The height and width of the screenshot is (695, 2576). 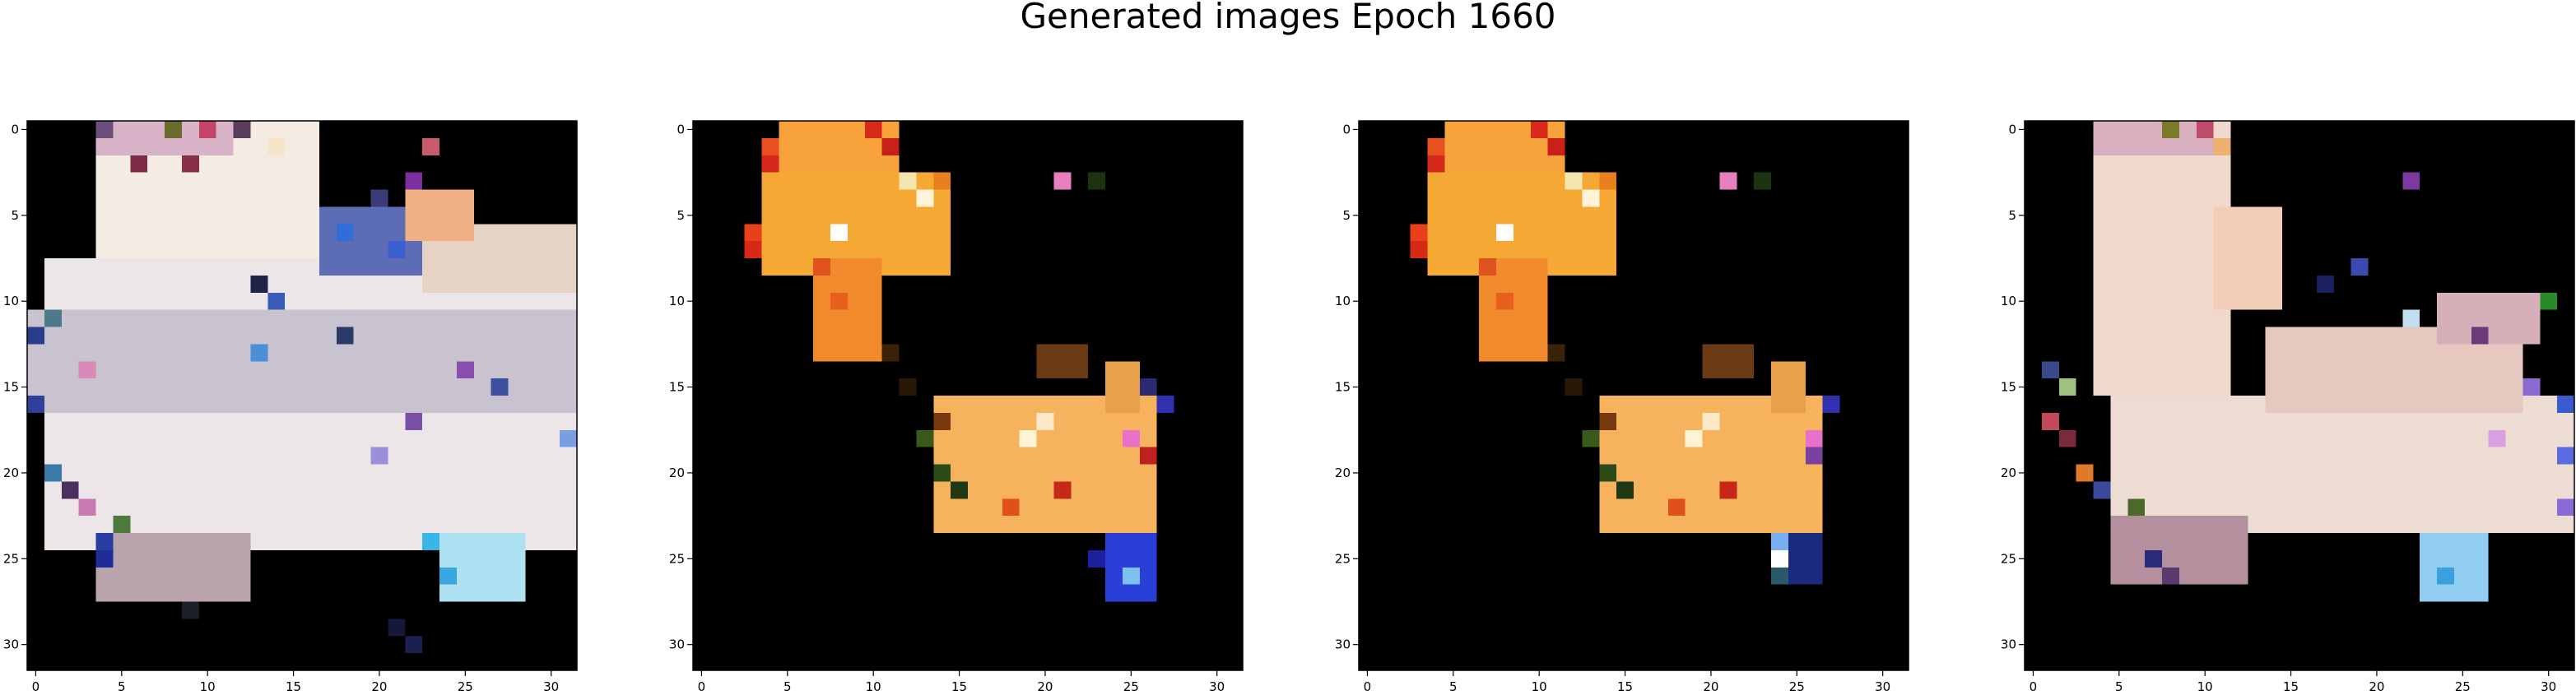 What do you see at coordinates (2205, 686) in the screenshot?
I see `x-tick-label: 10` at bounding box center [2205, 686].